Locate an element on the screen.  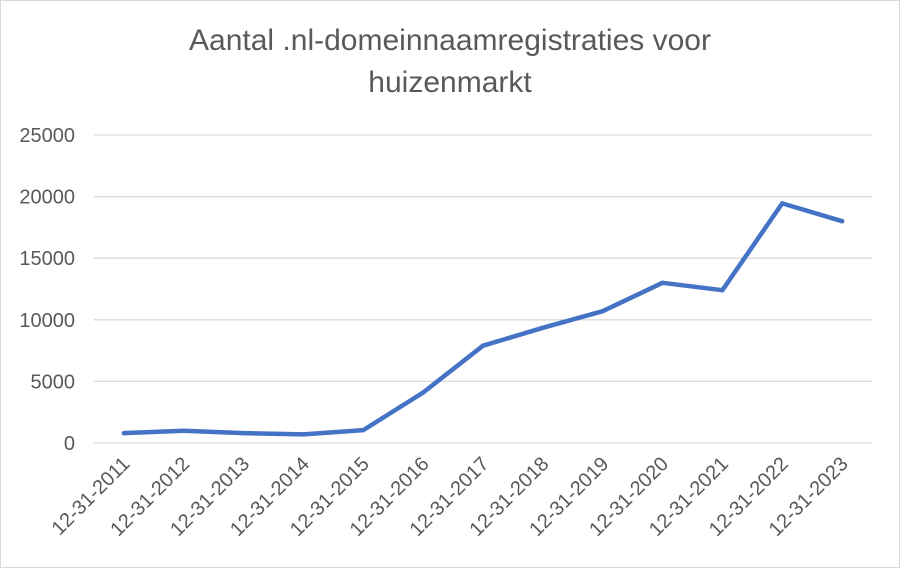
chart-title-line-2: huizenmarkt is located at coordinates (450, 82).